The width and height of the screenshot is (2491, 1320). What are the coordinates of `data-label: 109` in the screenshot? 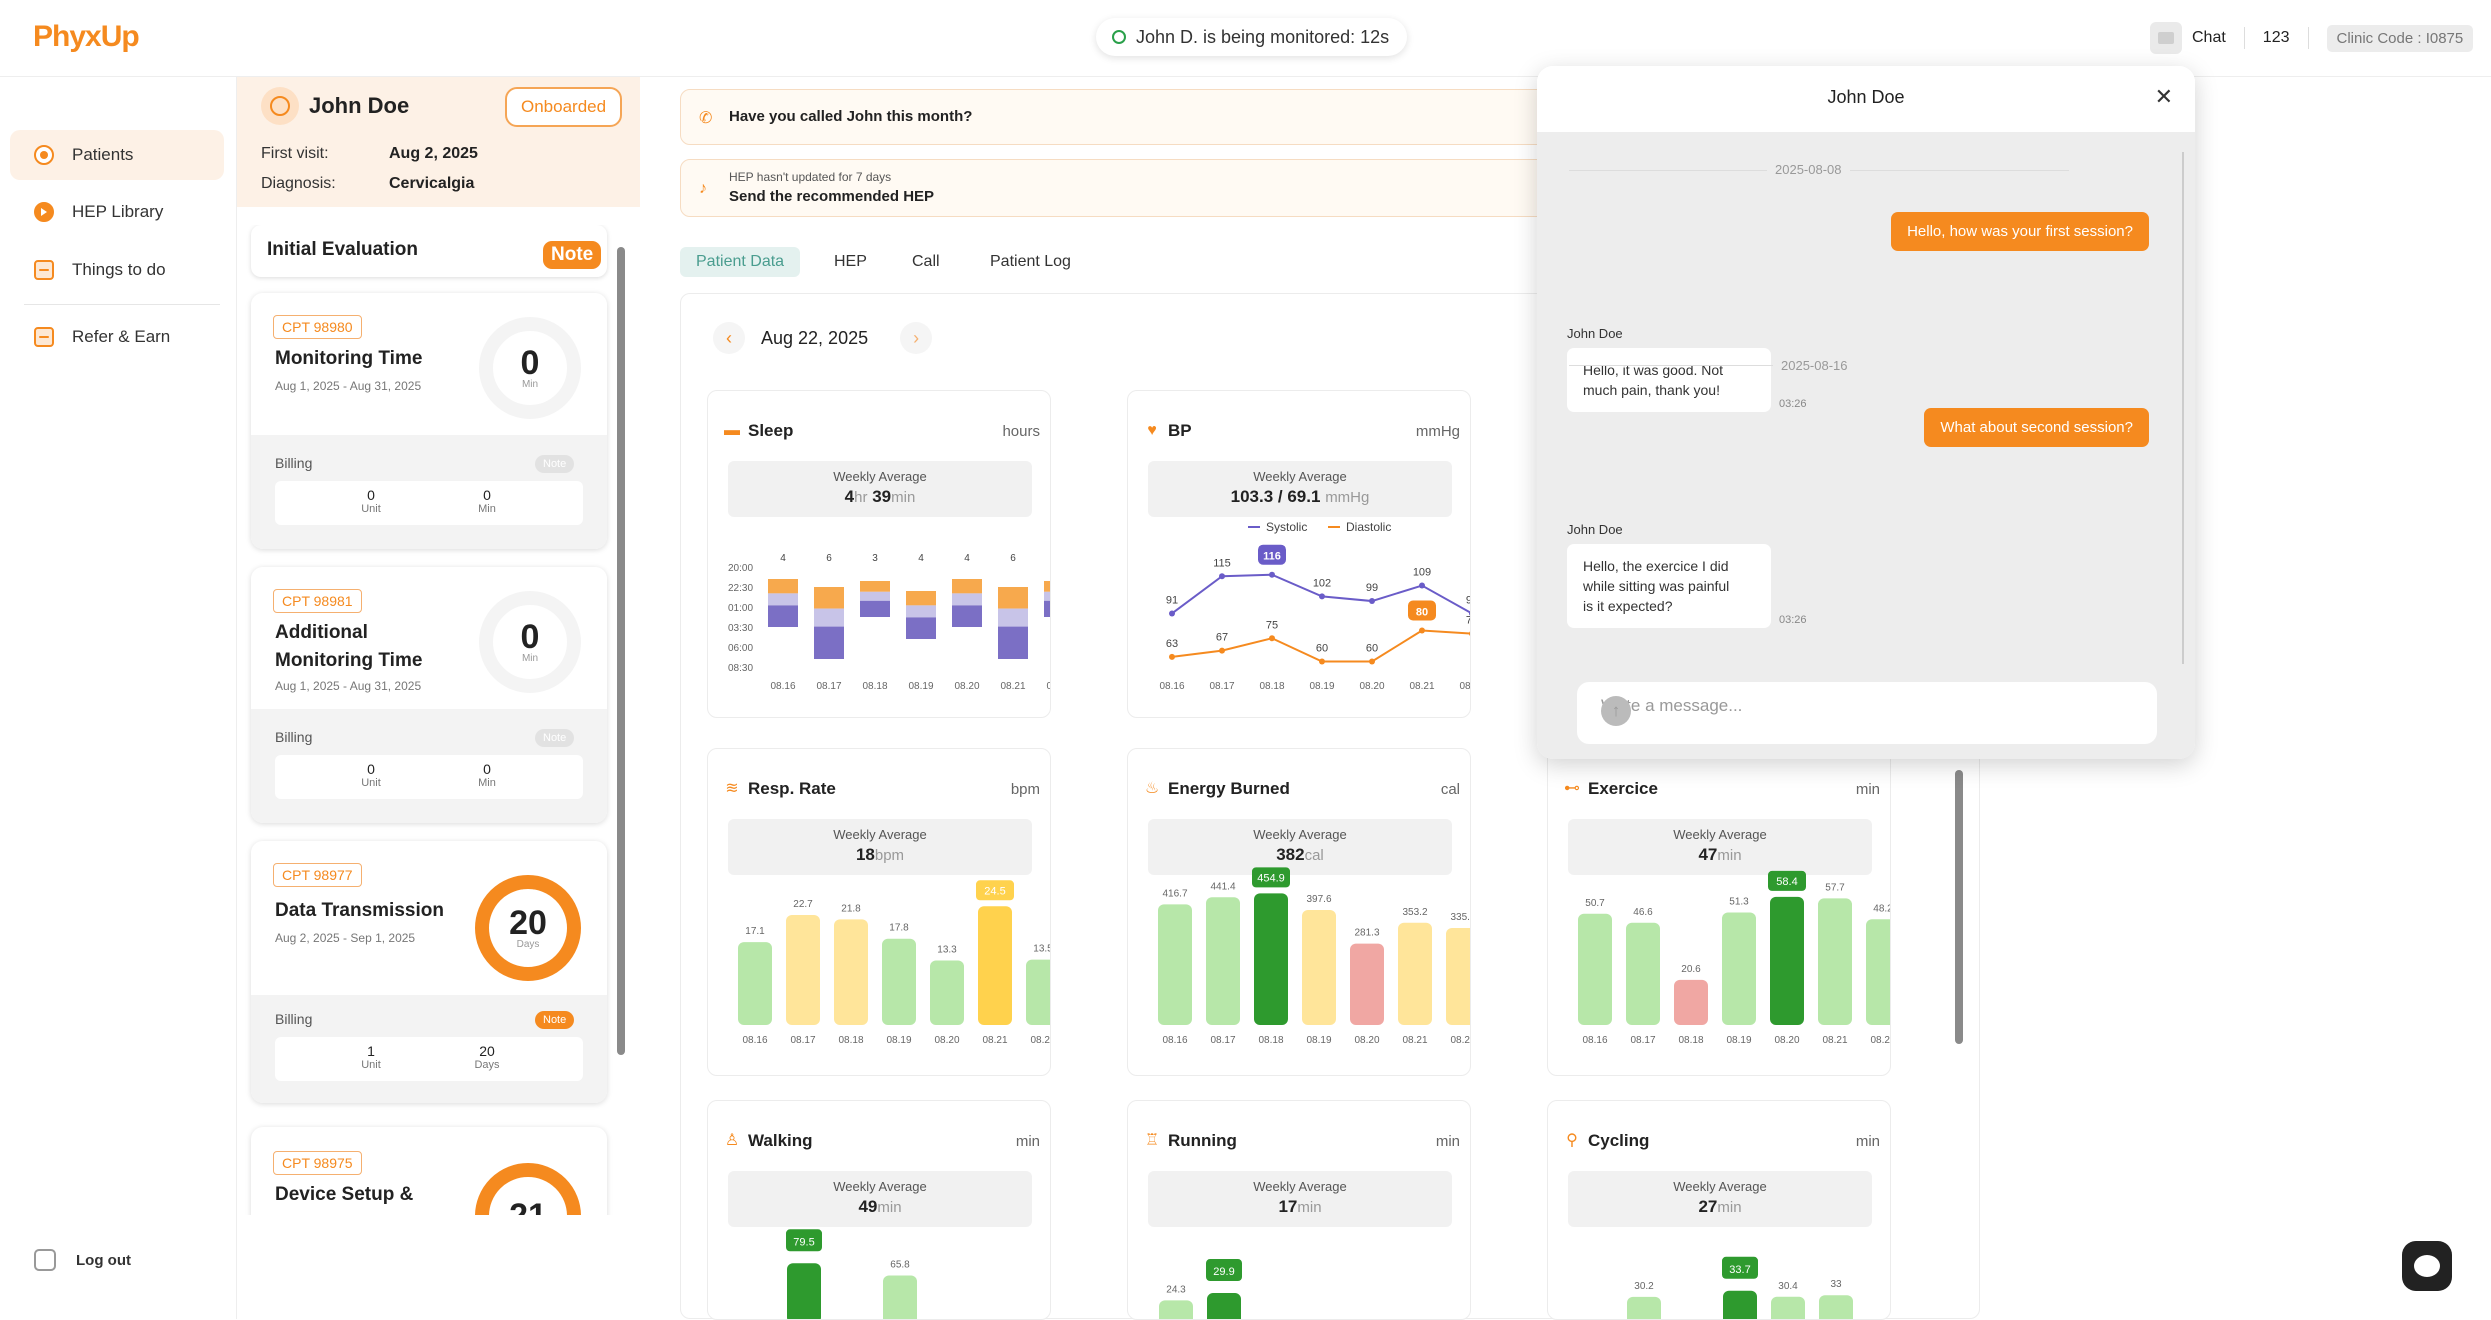 It's located at (1422, 573).